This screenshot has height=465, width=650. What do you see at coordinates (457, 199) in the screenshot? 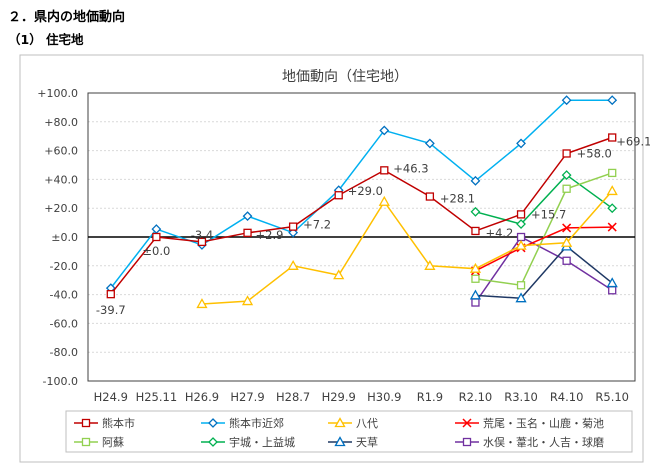
I see `data-label: +28.1` at bounding box center [457, 199].